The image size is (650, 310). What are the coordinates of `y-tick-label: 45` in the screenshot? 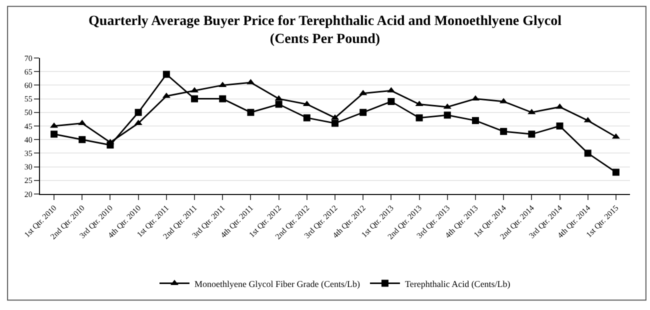 It's located at (28, 126).